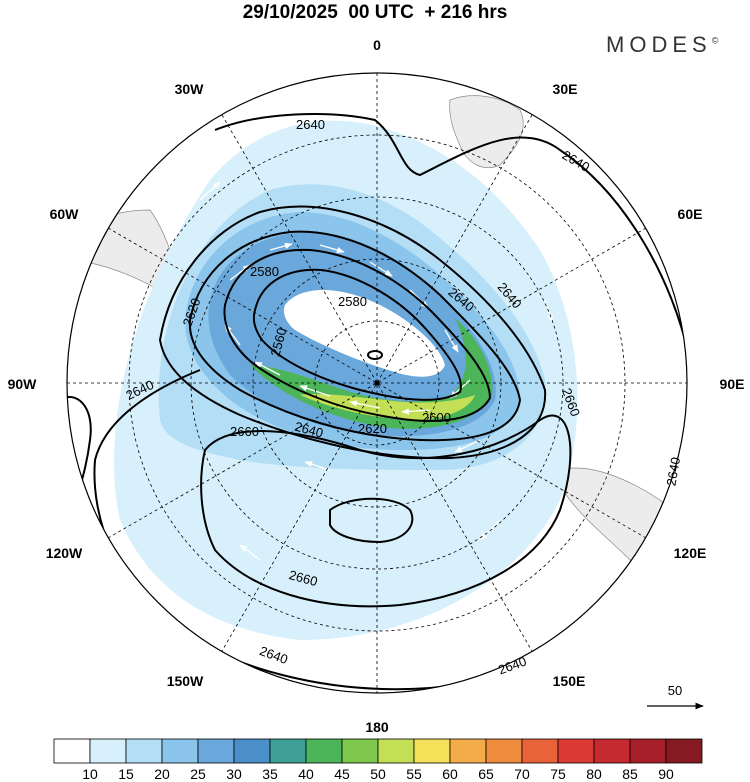  Describe the element at coordinates (162, 774) in the screenshot. I see `colorbar-tick-label: 20` at that location.